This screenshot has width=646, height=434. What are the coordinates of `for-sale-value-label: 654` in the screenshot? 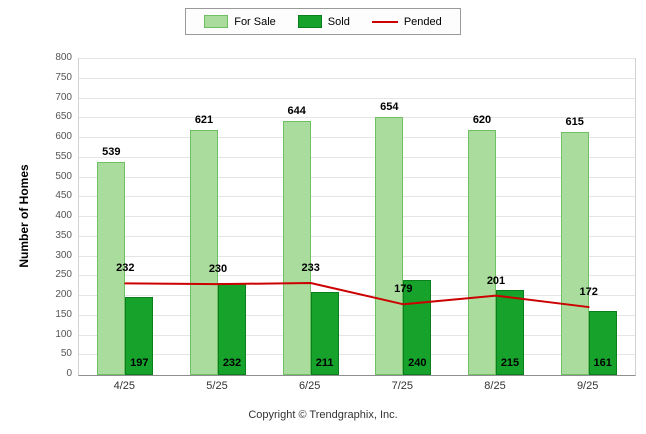 It's located at (389, 106).